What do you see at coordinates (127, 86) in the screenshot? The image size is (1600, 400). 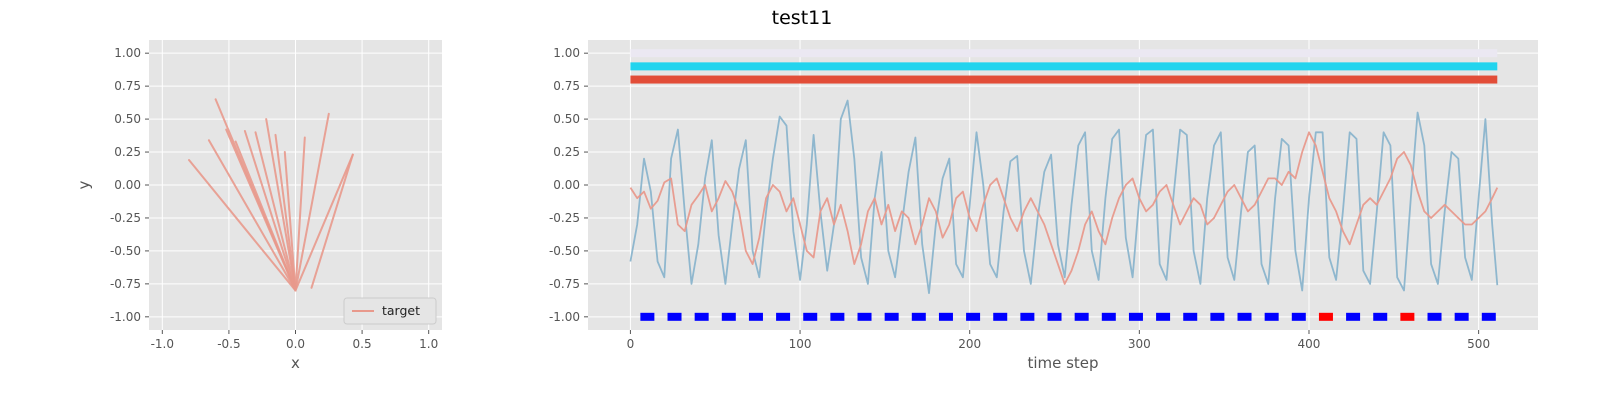 I see `left-y-tick-label: 0.75` at bounding box center [127, 86].